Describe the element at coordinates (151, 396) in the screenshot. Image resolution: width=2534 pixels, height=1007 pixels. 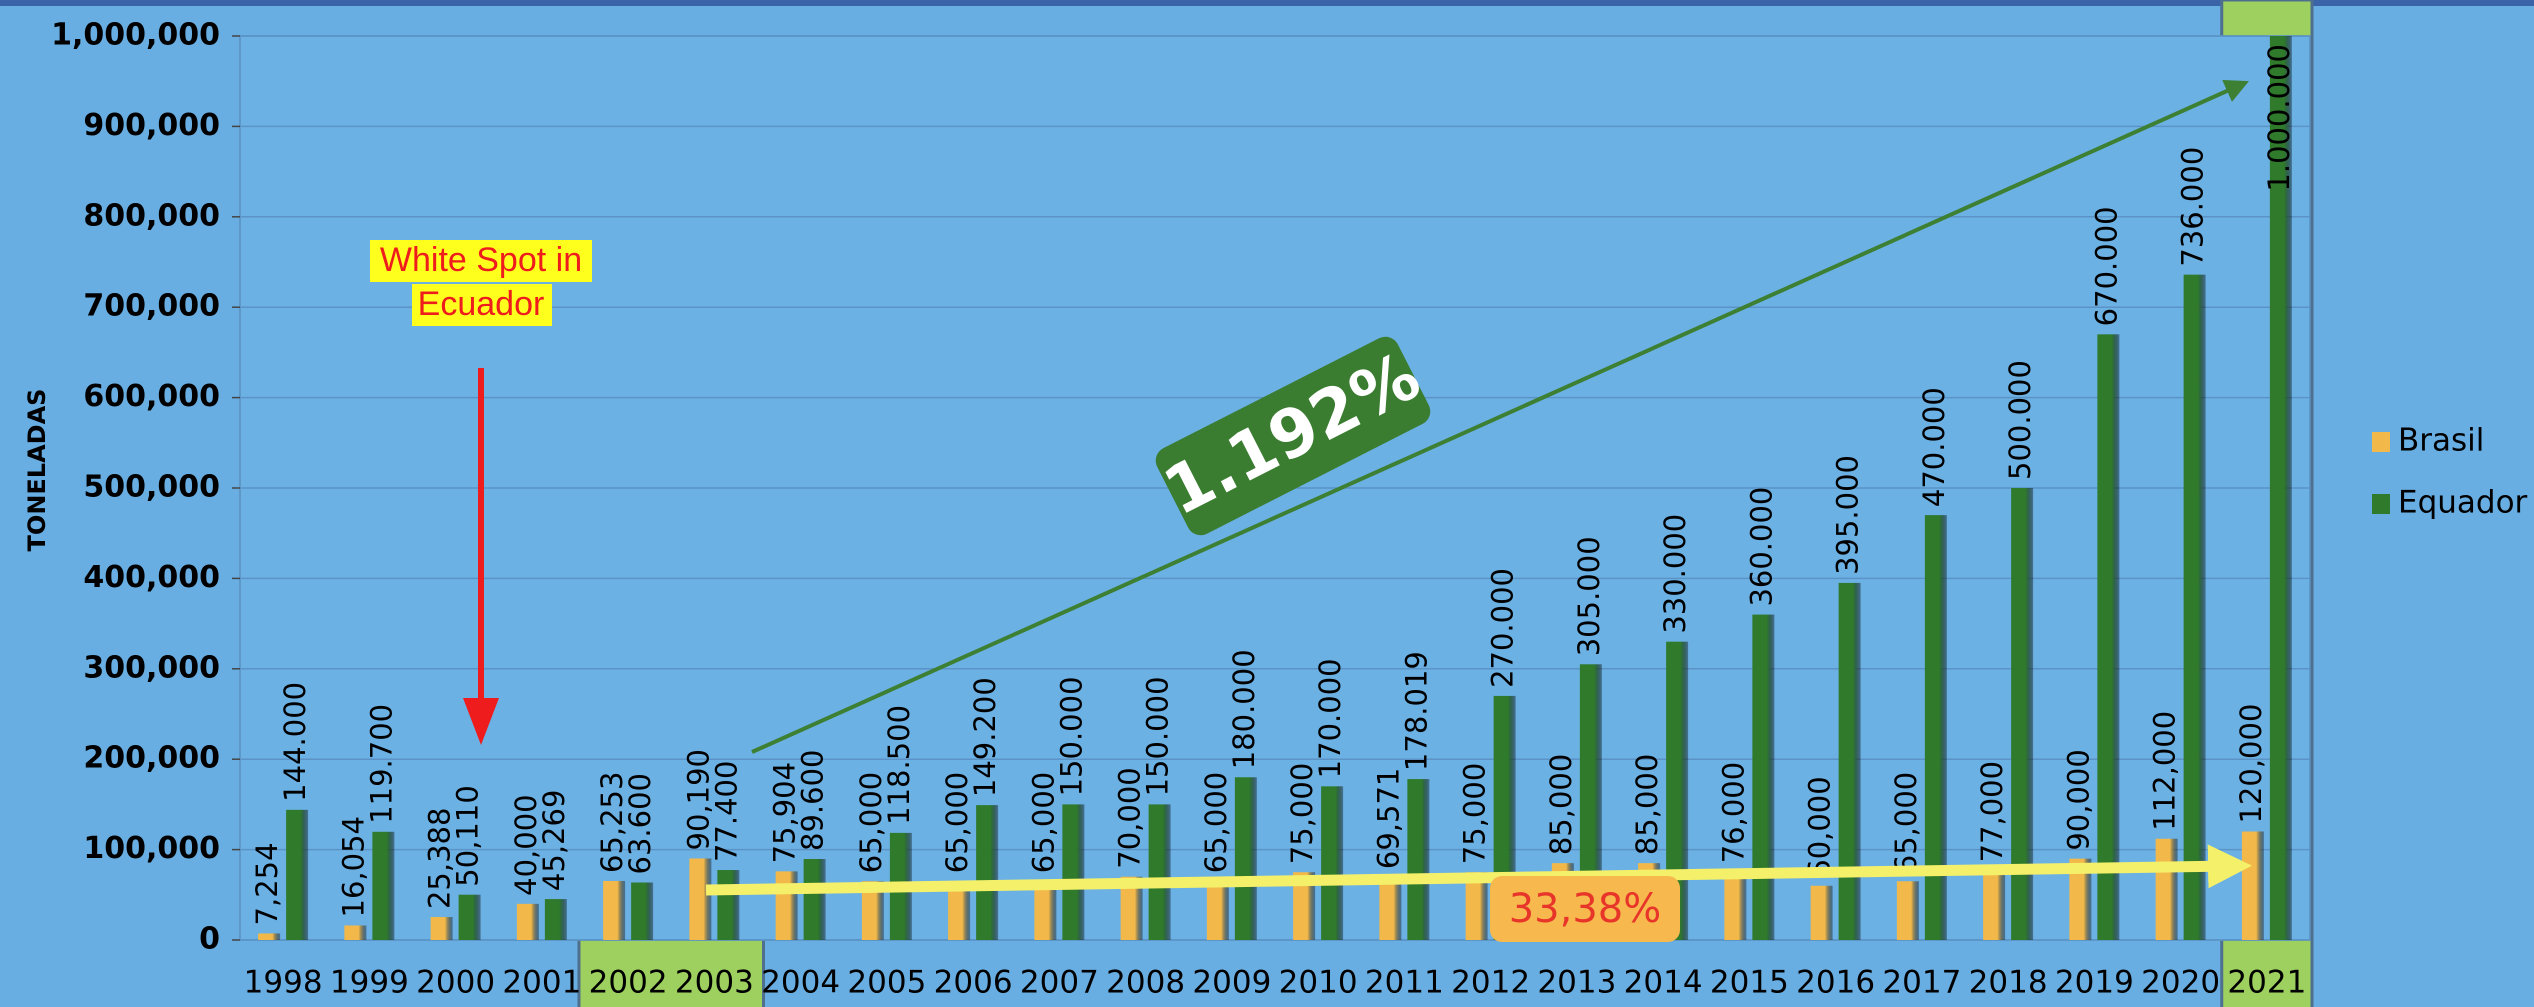
I see `y-tick-label: 600,000` at that location.